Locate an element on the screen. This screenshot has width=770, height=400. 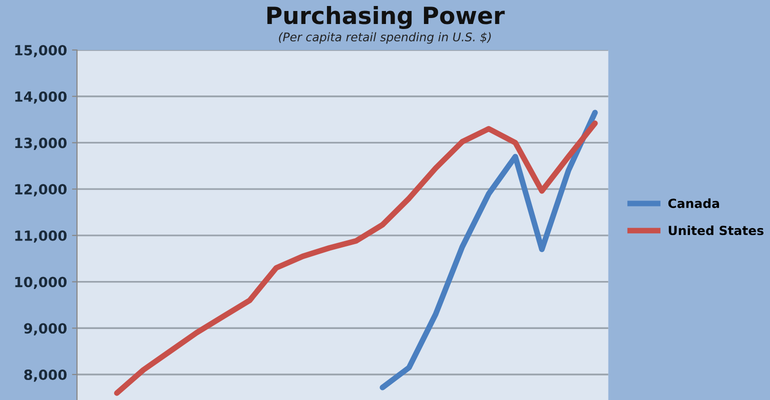
y-tick-label: 10,000 is located at coordinates (41, 283).